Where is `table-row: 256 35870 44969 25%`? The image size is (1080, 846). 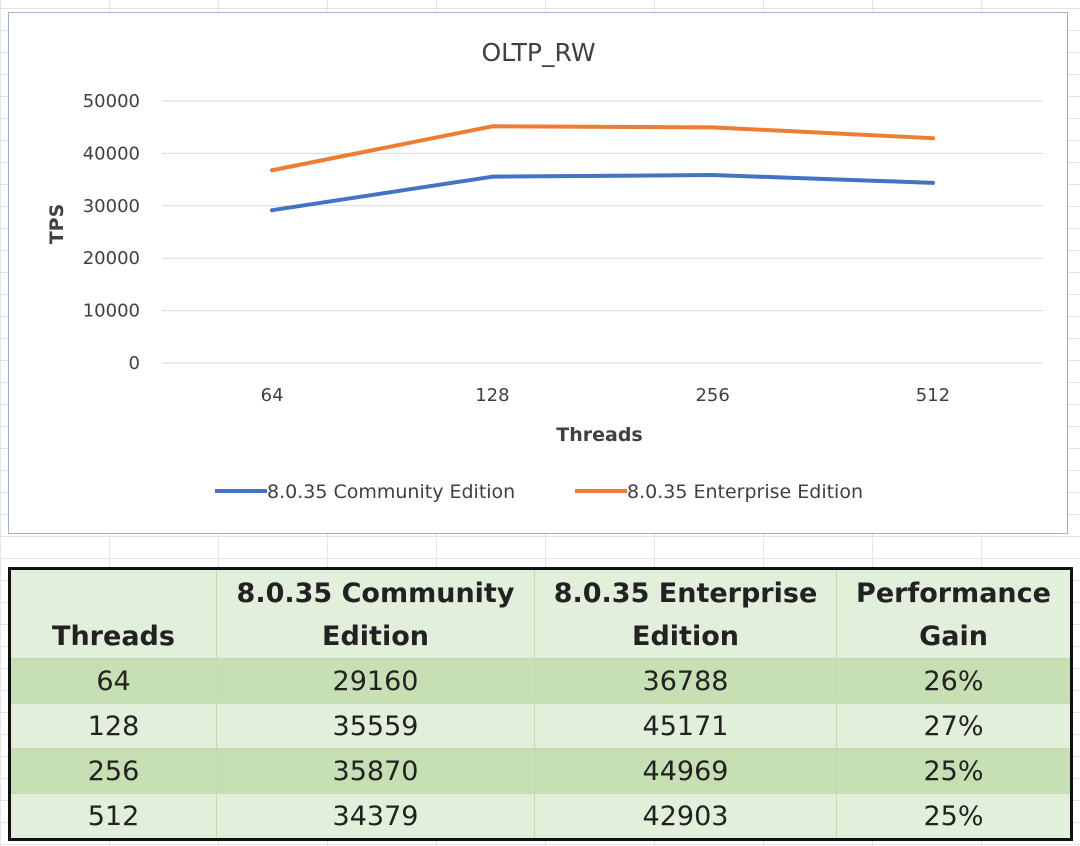 table-row: 256 35870 44969 25% is located at coordinates (540, 771).